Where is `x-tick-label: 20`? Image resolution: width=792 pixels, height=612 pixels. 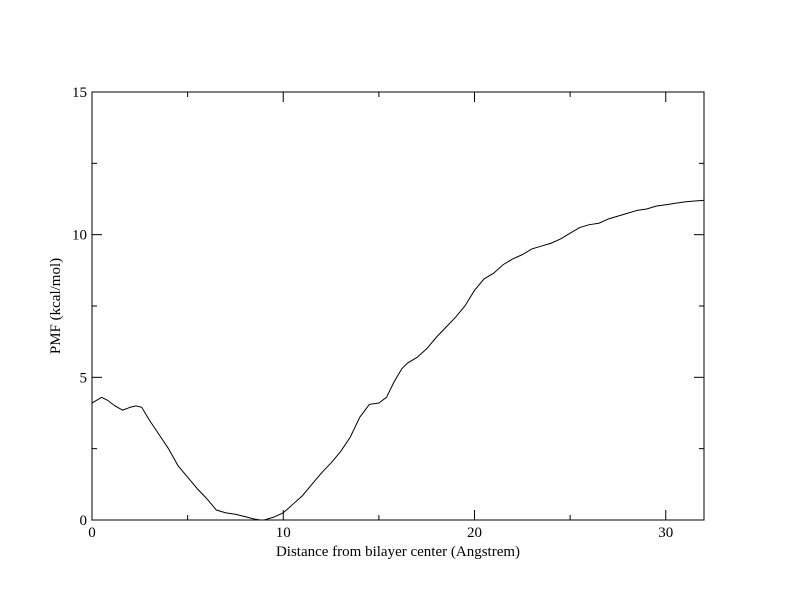 x-tick-label: 20 is located at coordinates (474, 533).